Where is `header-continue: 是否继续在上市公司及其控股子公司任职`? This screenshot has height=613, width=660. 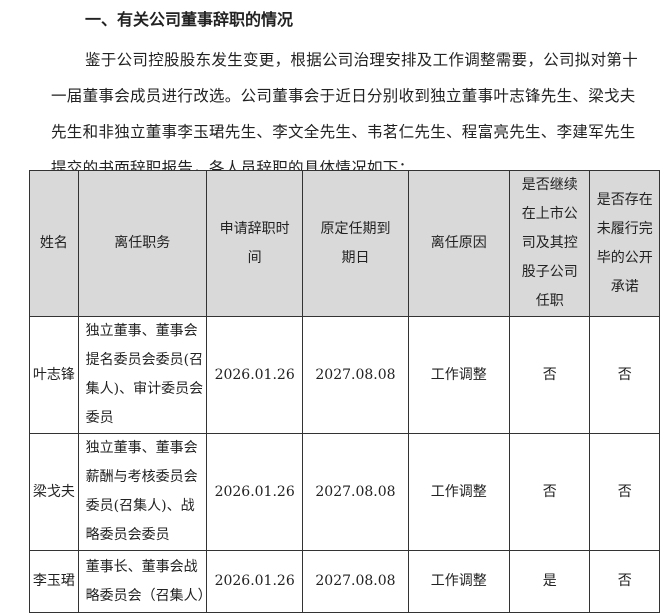 header-continue: 是否继续在上市公司及其控股子公司任职 is located at coordinates (550, 243).